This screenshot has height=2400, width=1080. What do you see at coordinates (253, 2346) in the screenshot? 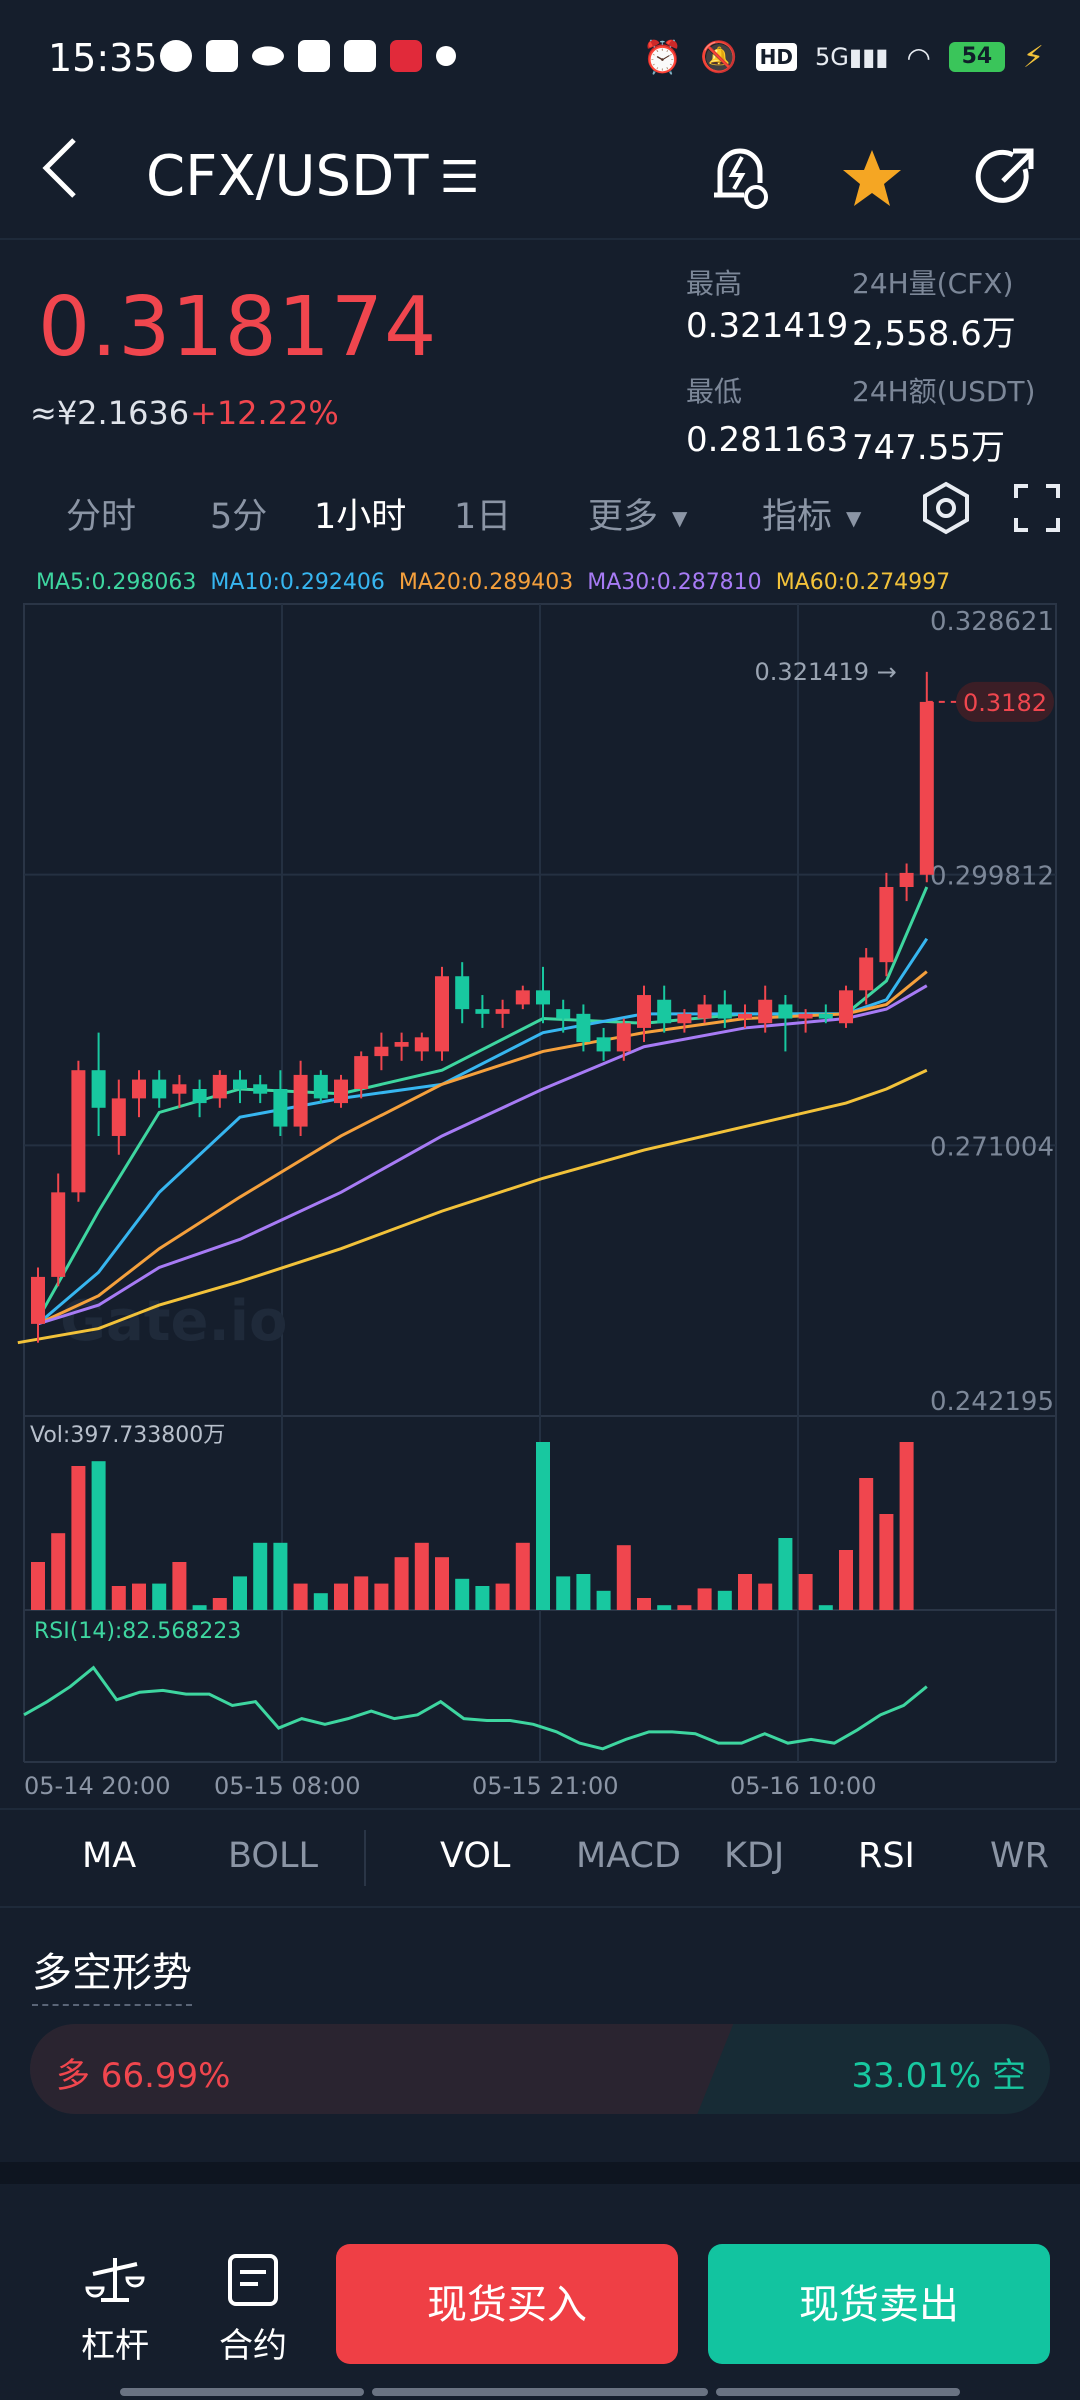
I see `contract-label: 合约` at bounding box center [253, 2346].